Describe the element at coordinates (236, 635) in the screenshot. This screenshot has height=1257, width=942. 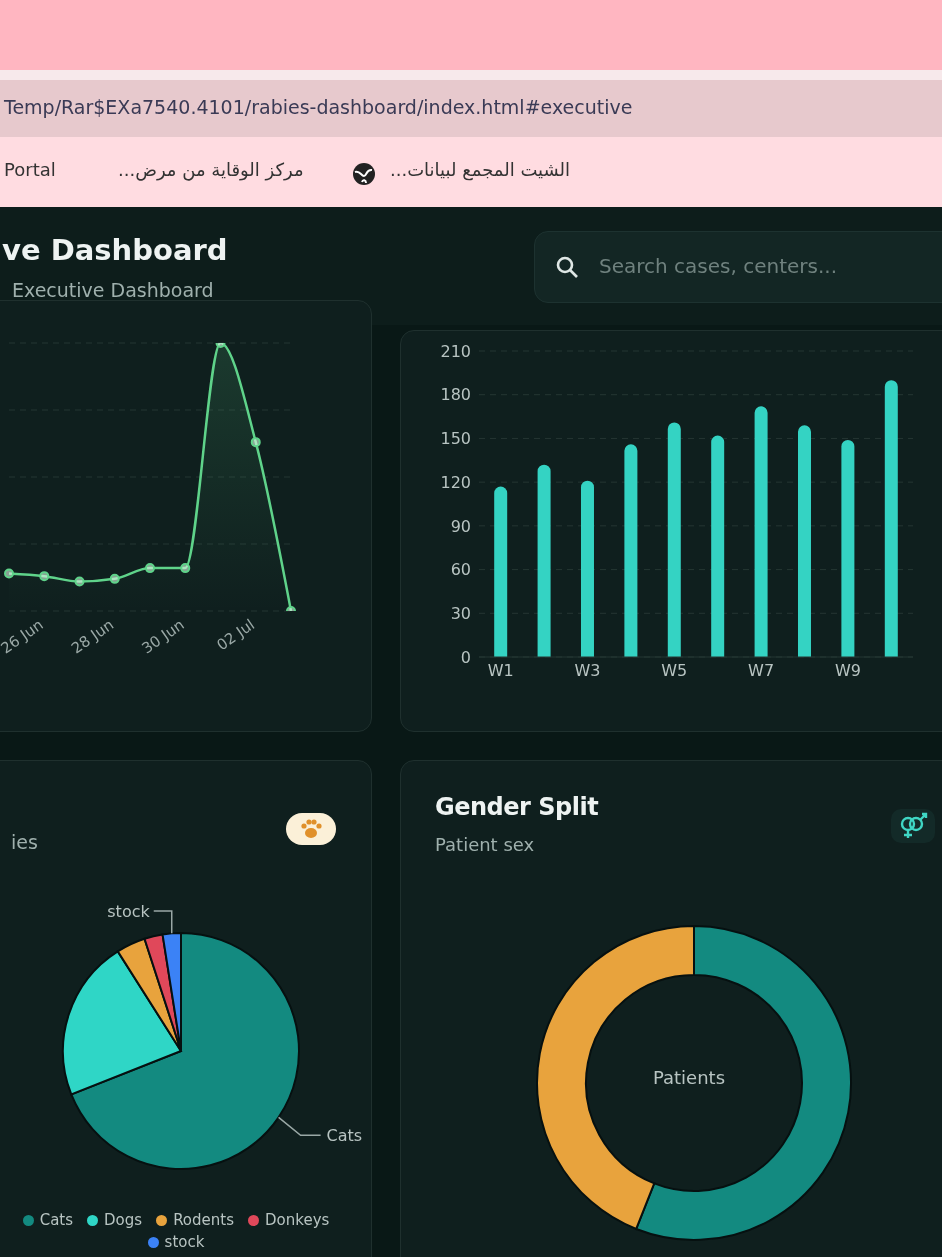
I see `x-tick-label: 02 Jul` at that location.